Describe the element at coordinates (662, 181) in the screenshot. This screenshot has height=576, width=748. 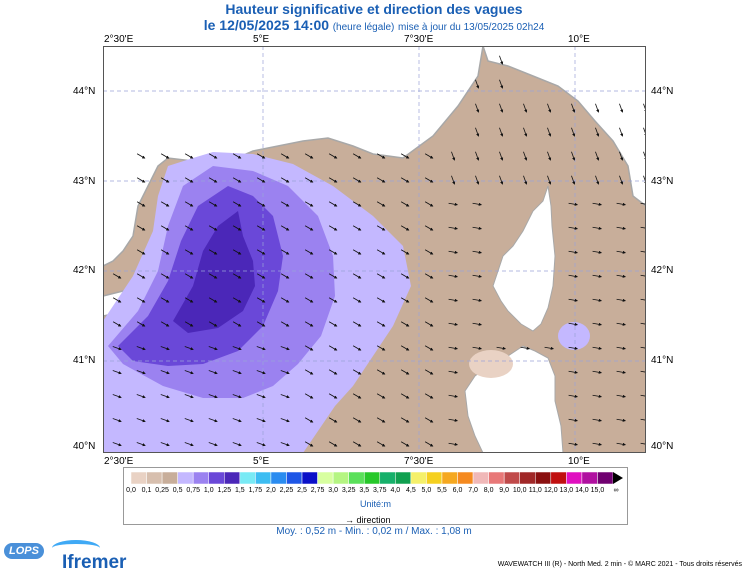
I see `lat-label-right-2: 43°N` at that location.